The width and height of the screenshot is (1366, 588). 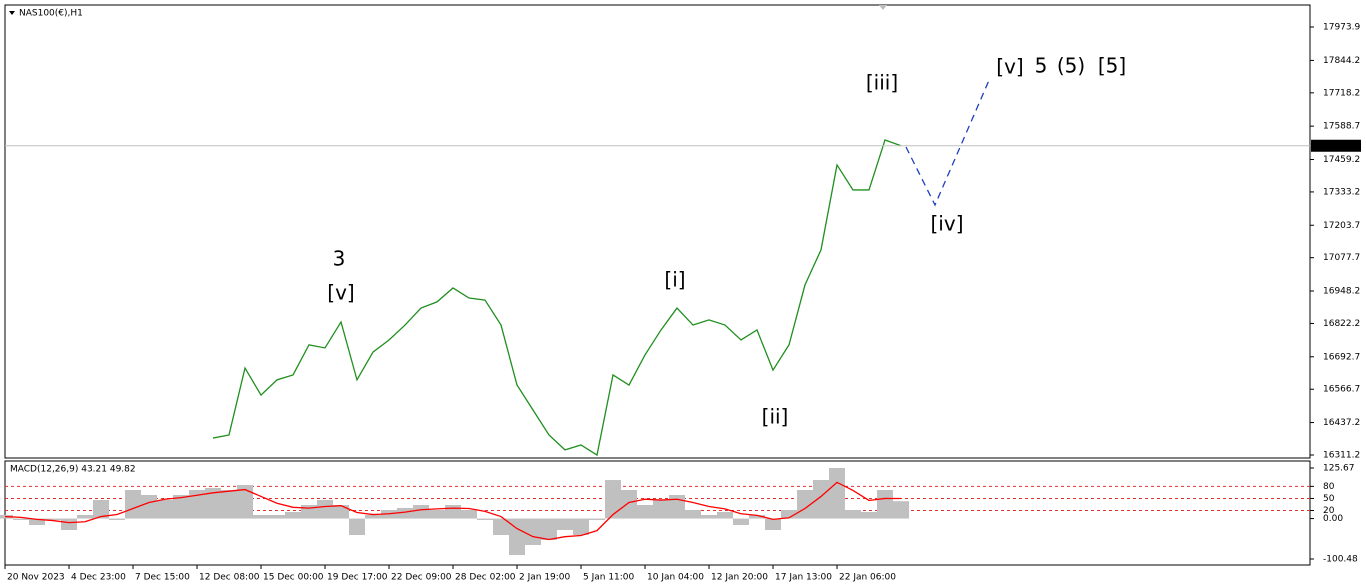 I want to click on y-tick-label: 17844.2, so click(x=1341, y=61).